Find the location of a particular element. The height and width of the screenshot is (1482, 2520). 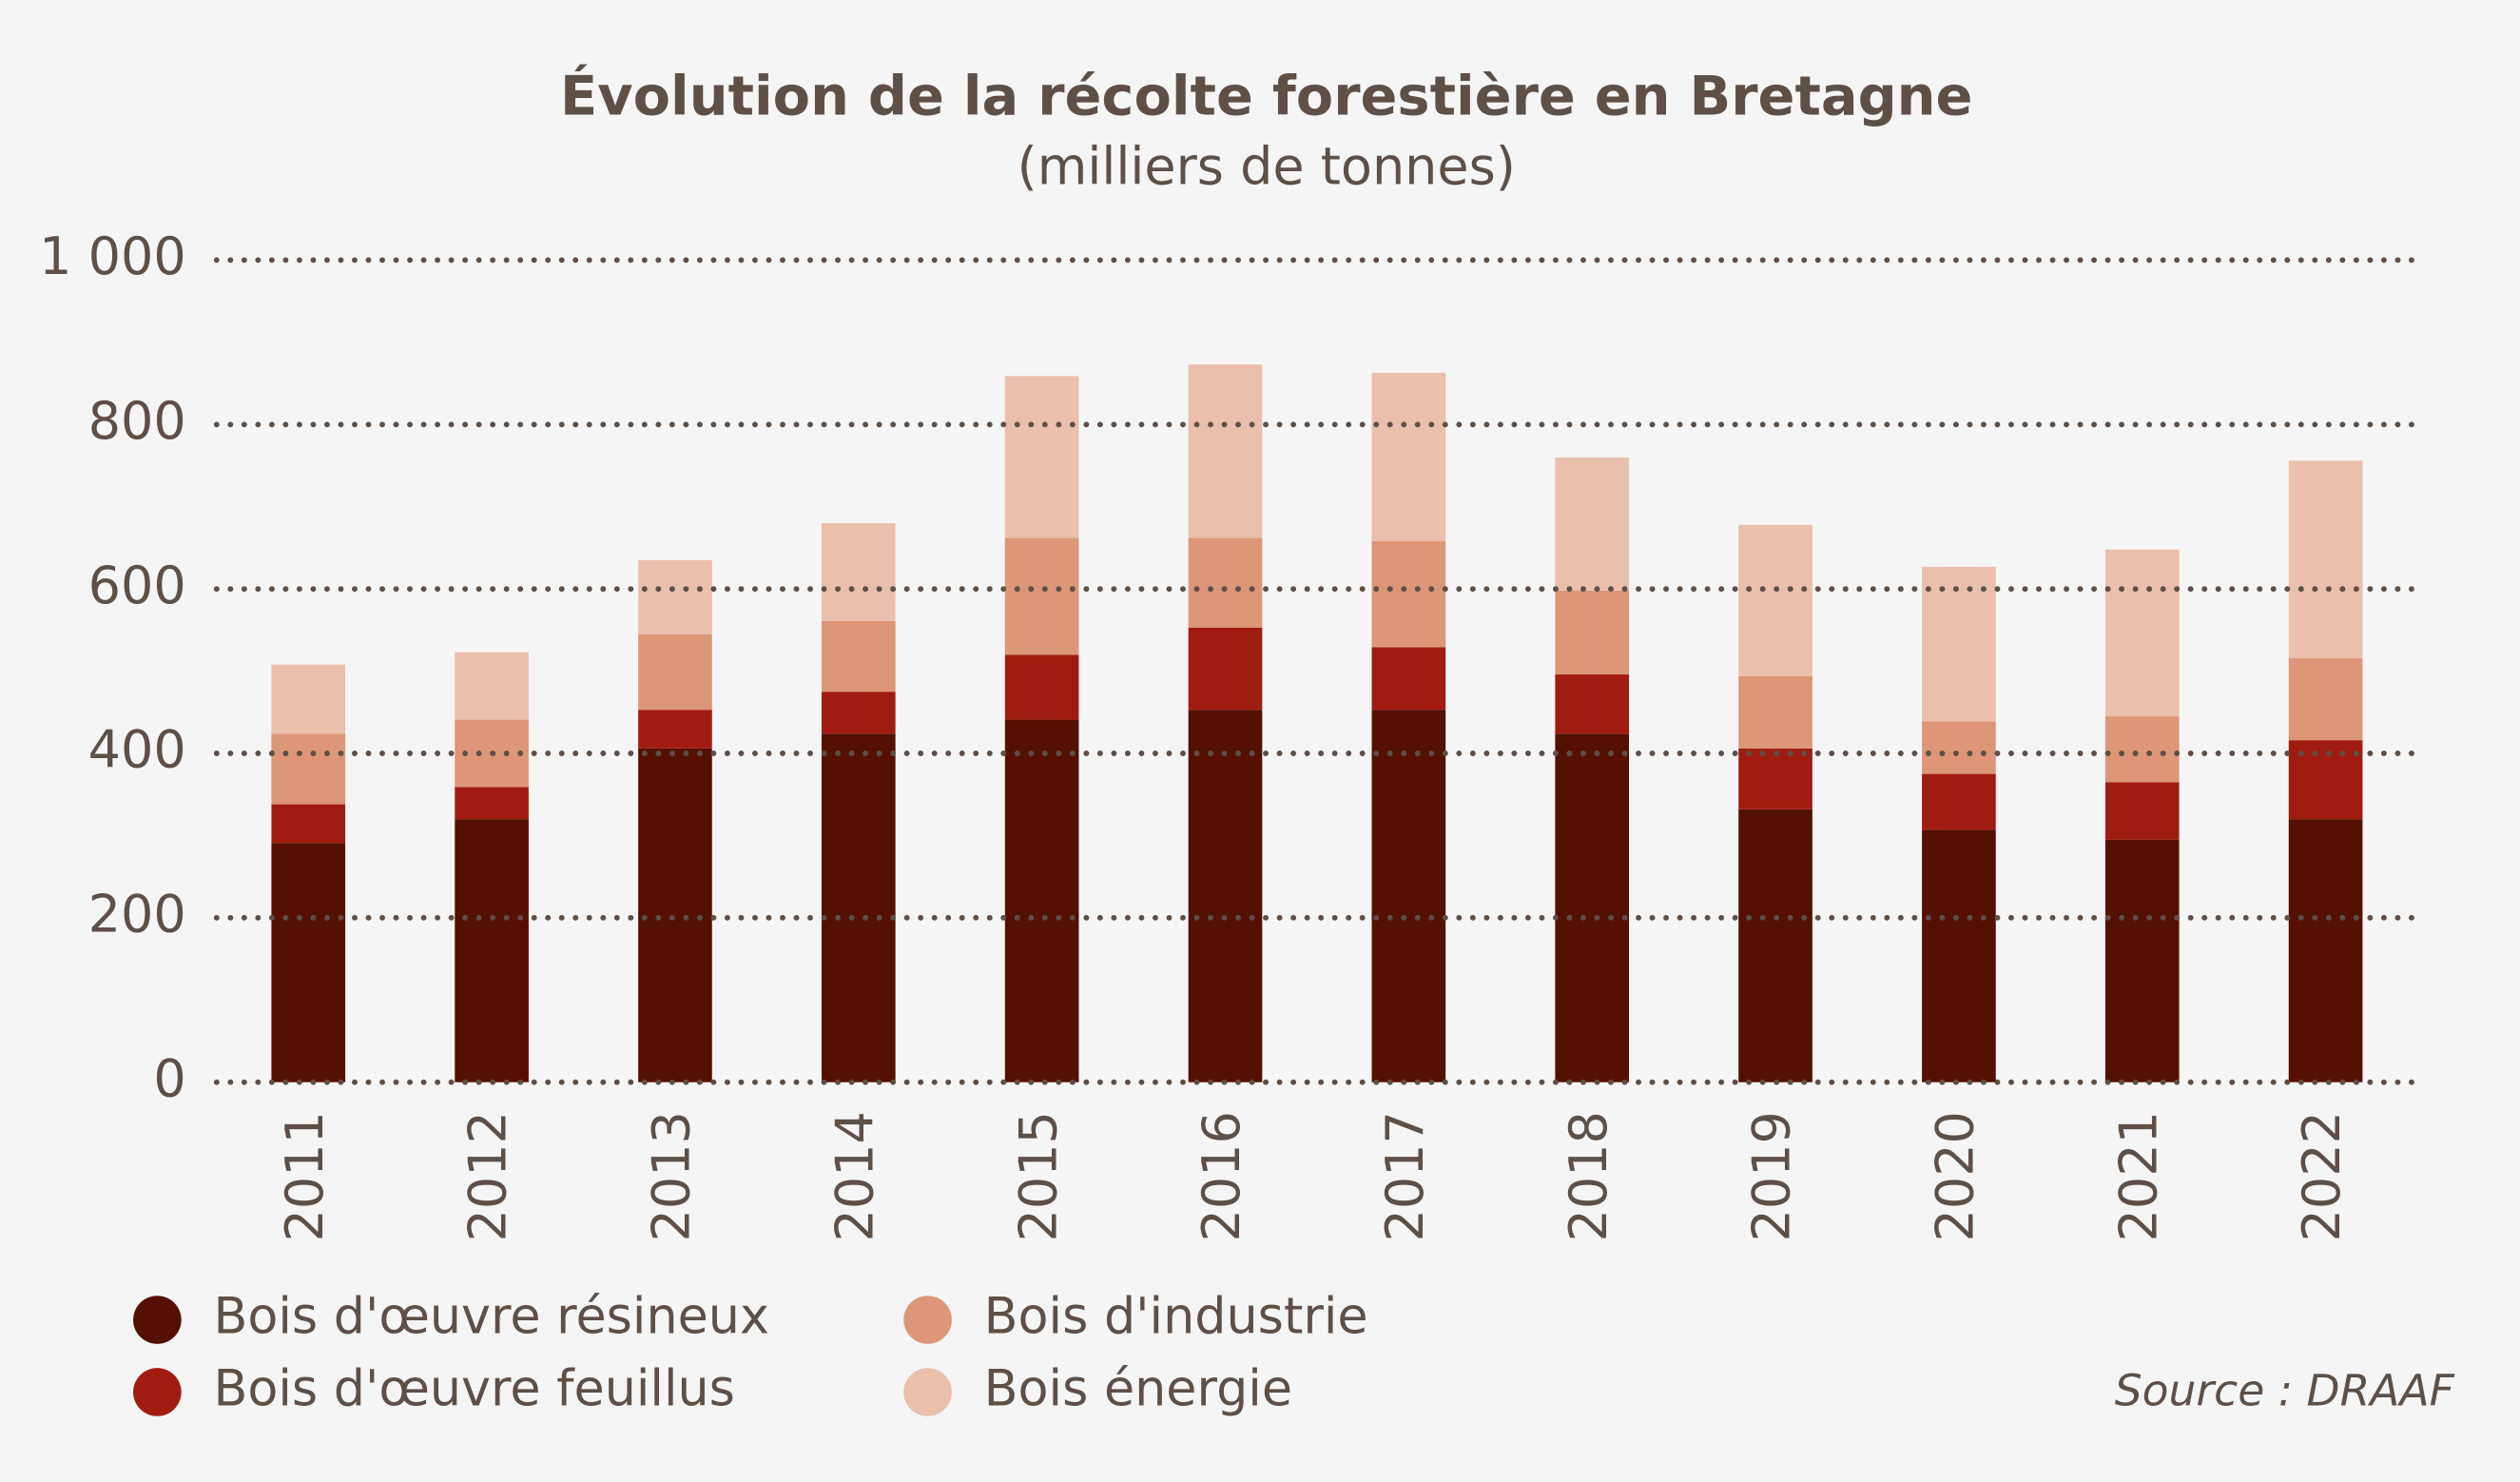

y-tick-label: 0 is located at coordinates (169, 1078).